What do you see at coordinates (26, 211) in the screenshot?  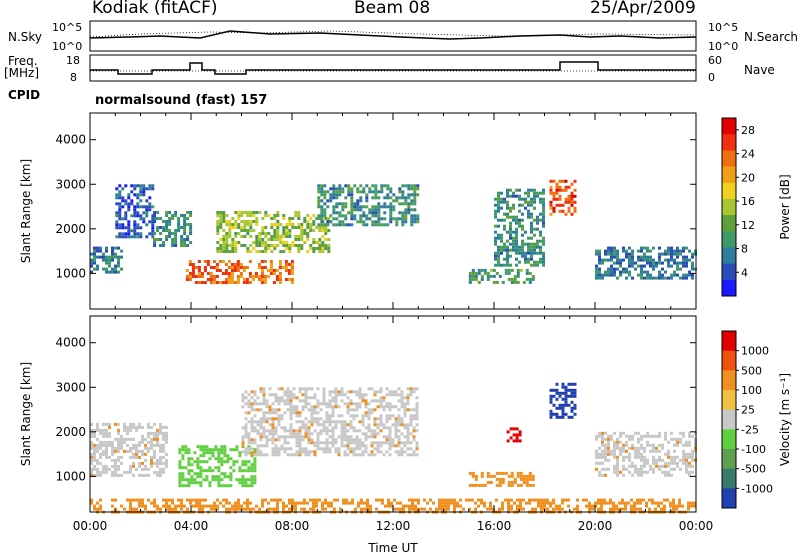 I see `y-axis-label: Slant Range [km]` at bounding box center [26, 211].